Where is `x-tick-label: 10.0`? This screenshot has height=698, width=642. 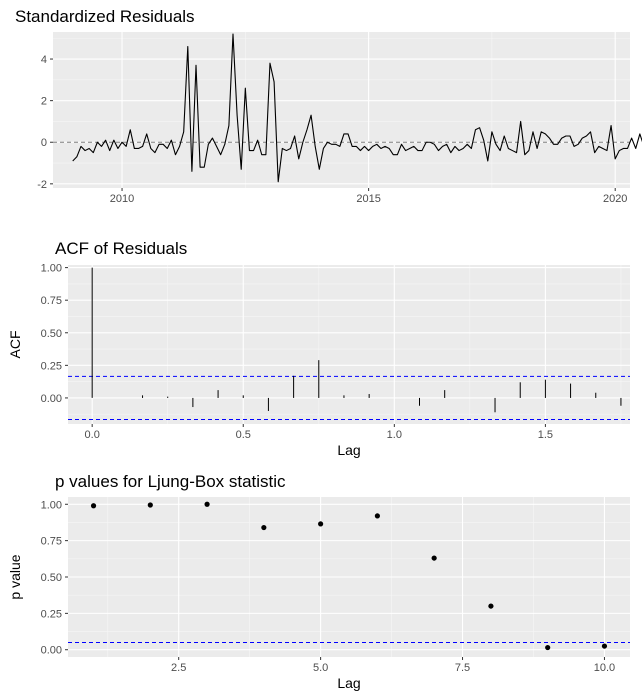
x-tick-label: 10.0 is located at coordinates (604, 668).